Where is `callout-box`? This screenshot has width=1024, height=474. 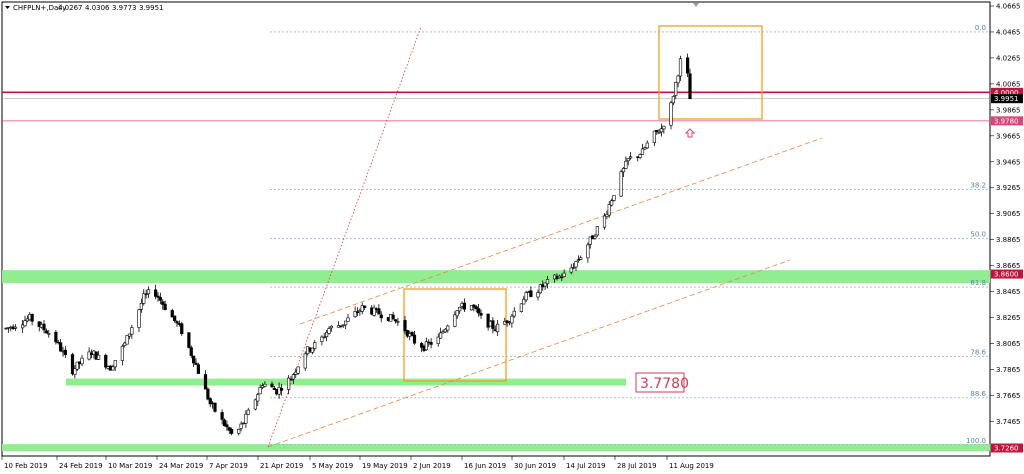 callout-box is located at coordinates (660, 382).